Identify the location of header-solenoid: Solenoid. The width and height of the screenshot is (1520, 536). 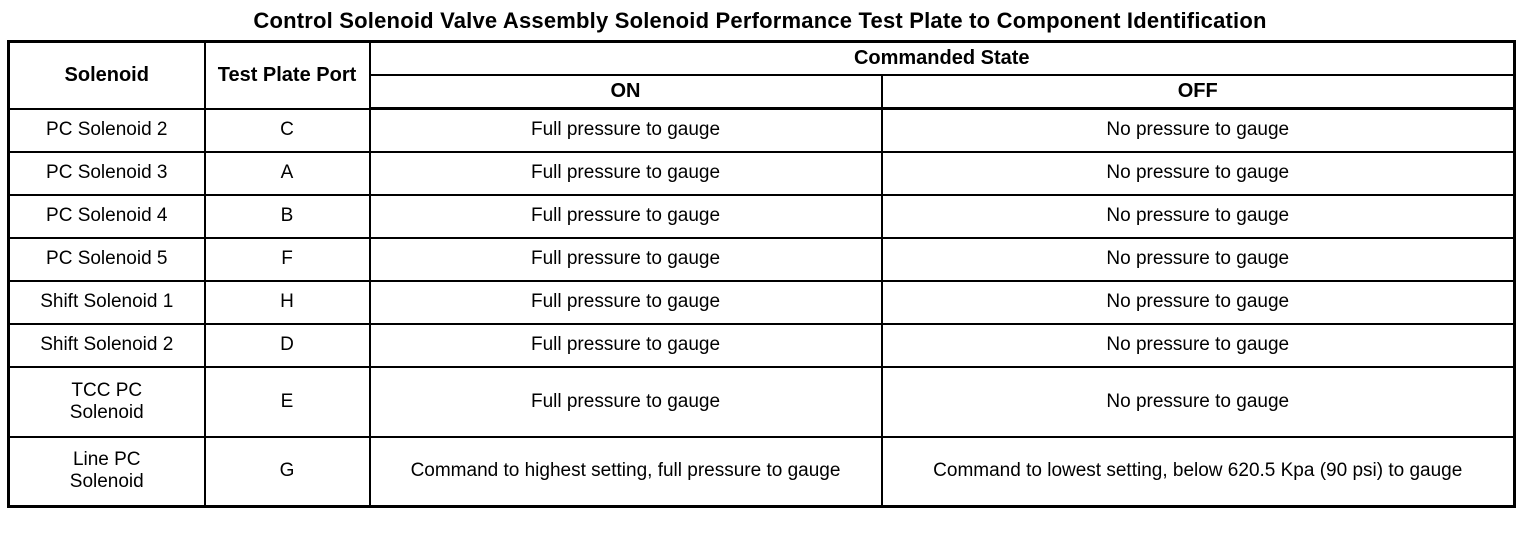
(106, 75).